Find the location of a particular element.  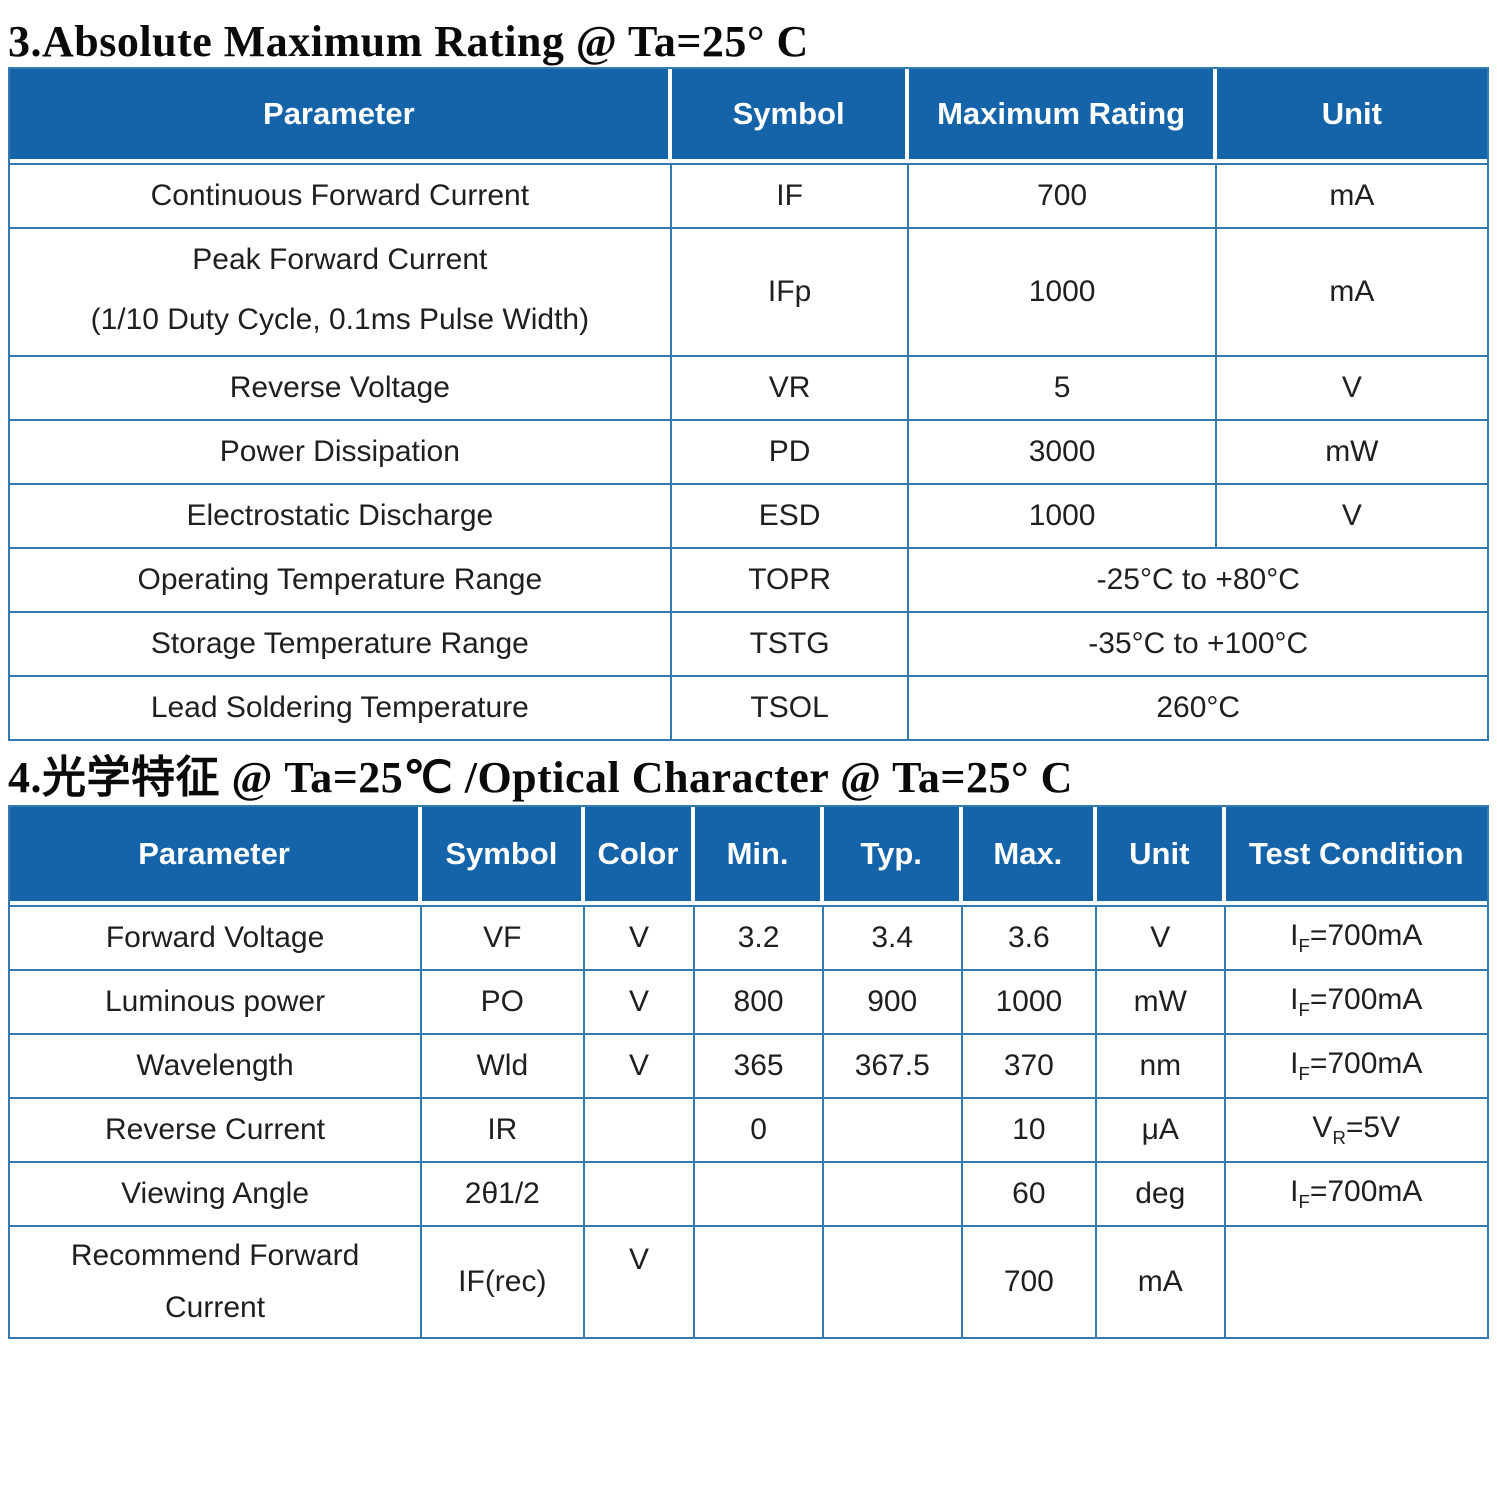

table-row: Continuous Forward Current IF 700 mA is located at coordinates (748, 195).